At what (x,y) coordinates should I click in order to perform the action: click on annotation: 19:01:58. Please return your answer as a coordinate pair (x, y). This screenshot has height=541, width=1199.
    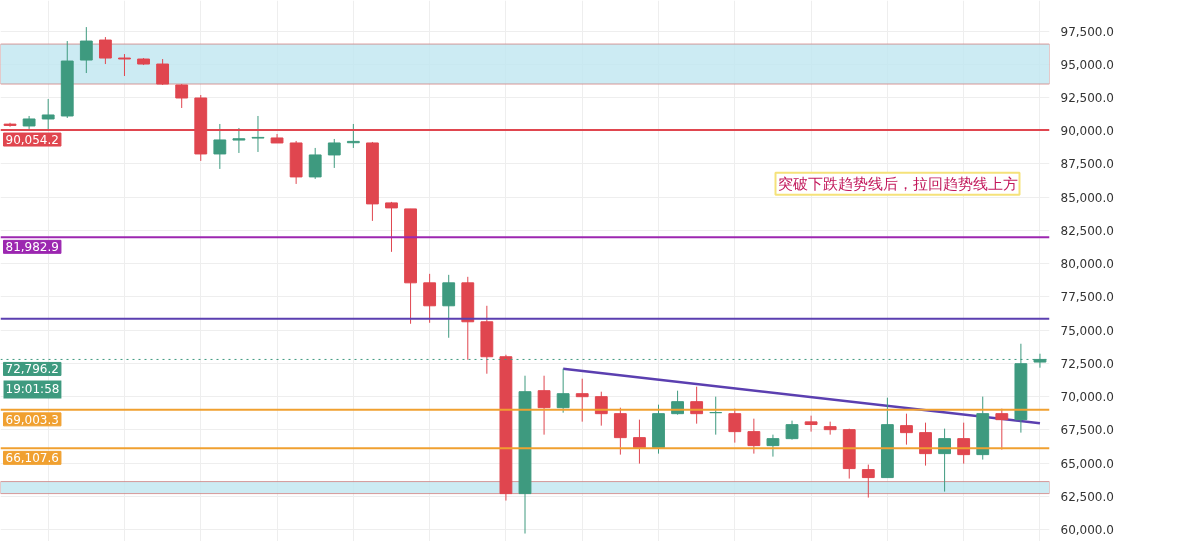
    Looking at the image, I should click on (32, 389).